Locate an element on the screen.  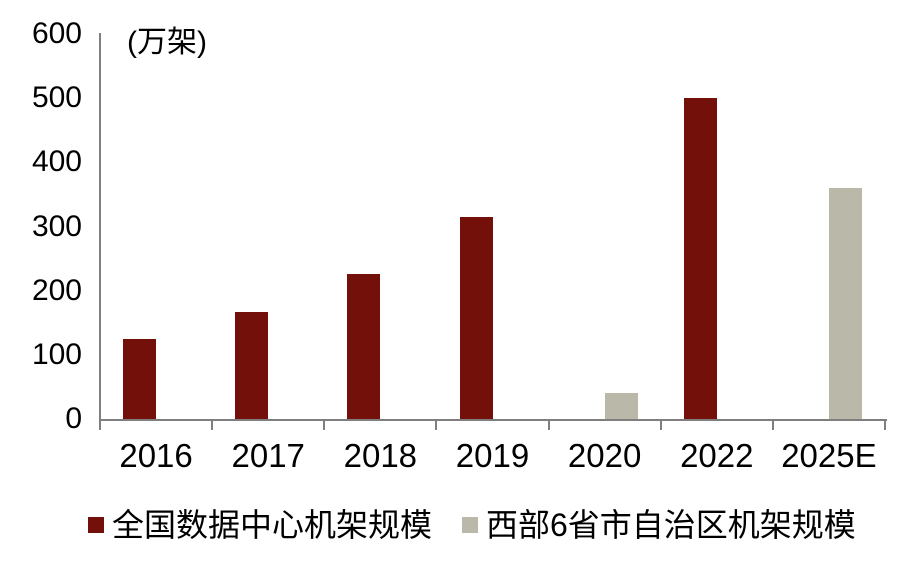
x-axis-label-2020: 2020 is located at coordinates (604, 455).